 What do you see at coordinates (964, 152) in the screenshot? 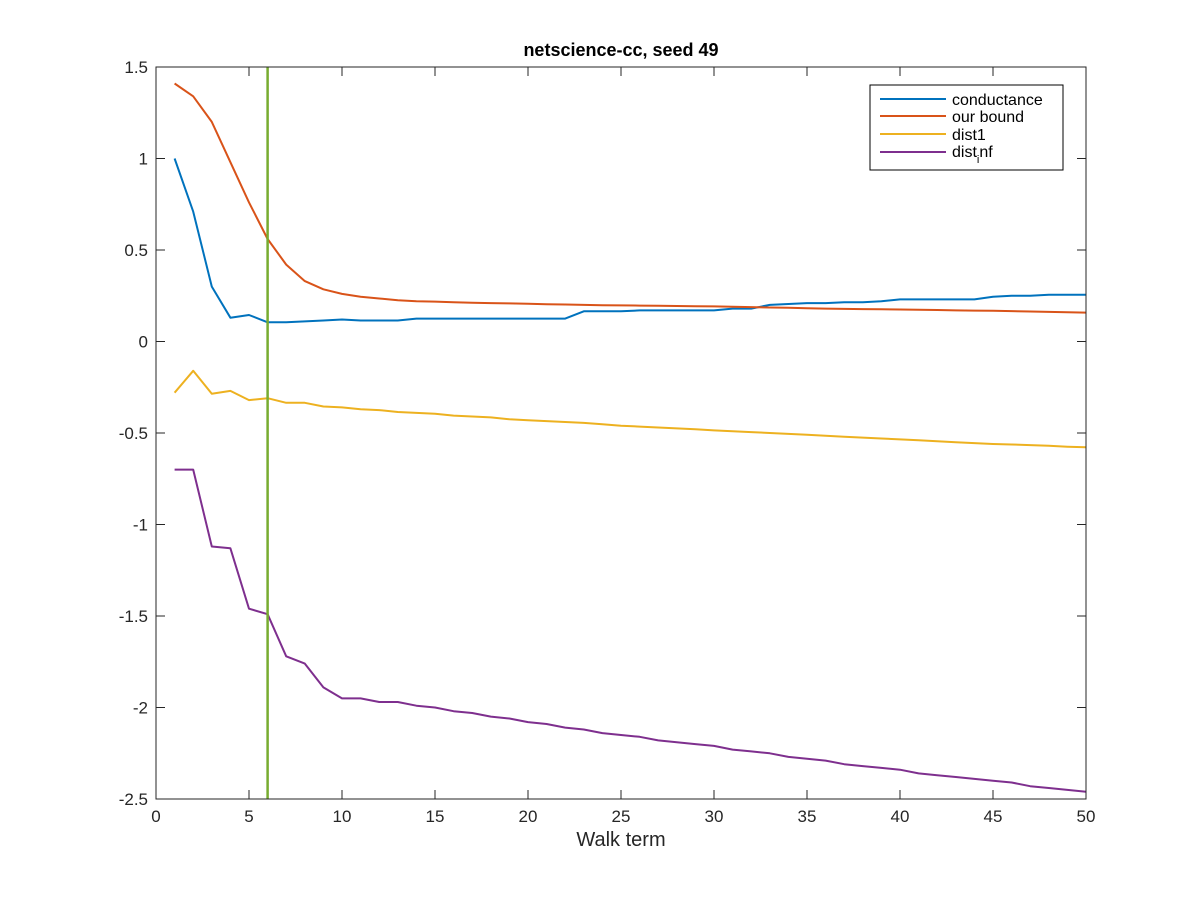
I see `legend-label-dist-inf-main: dist` at bounding box center [964, 152].